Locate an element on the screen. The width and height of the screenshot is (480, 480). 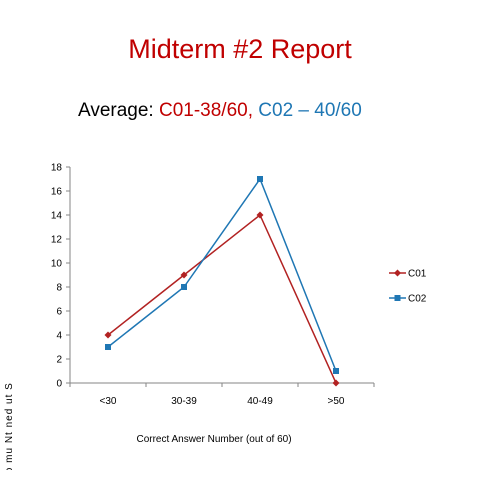
chart-legend: C01 C02 is located at coordinates (408, 287).